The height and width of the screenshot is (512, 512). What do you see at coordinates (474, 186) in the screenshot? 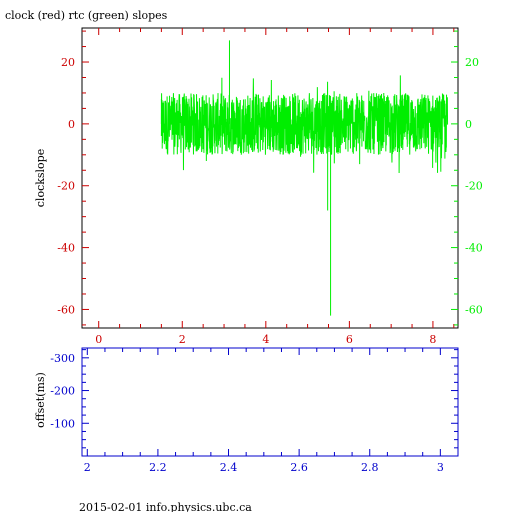
I see `y-right-tick-label: -20` at bounding box center [474, 186].